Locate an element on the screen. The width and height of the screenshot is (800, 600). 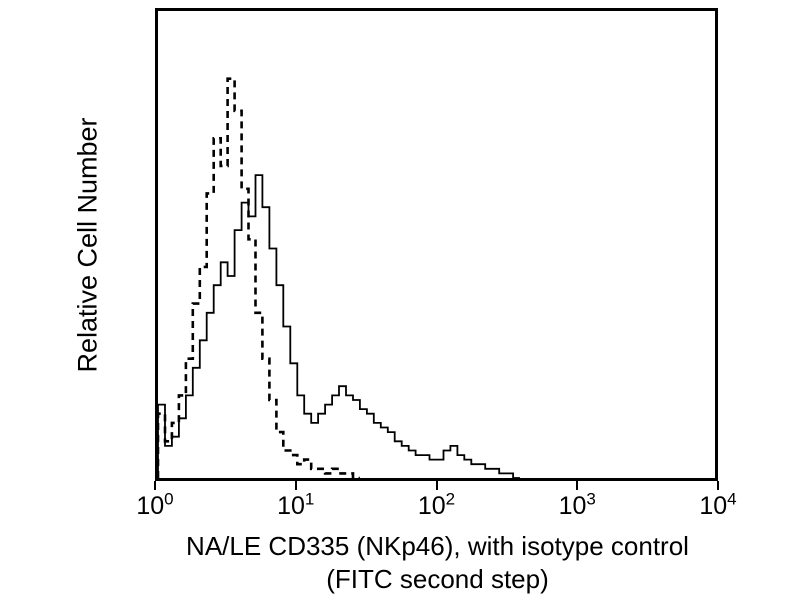
x-tick-label: 10³ is located at coordinates (577, 505).